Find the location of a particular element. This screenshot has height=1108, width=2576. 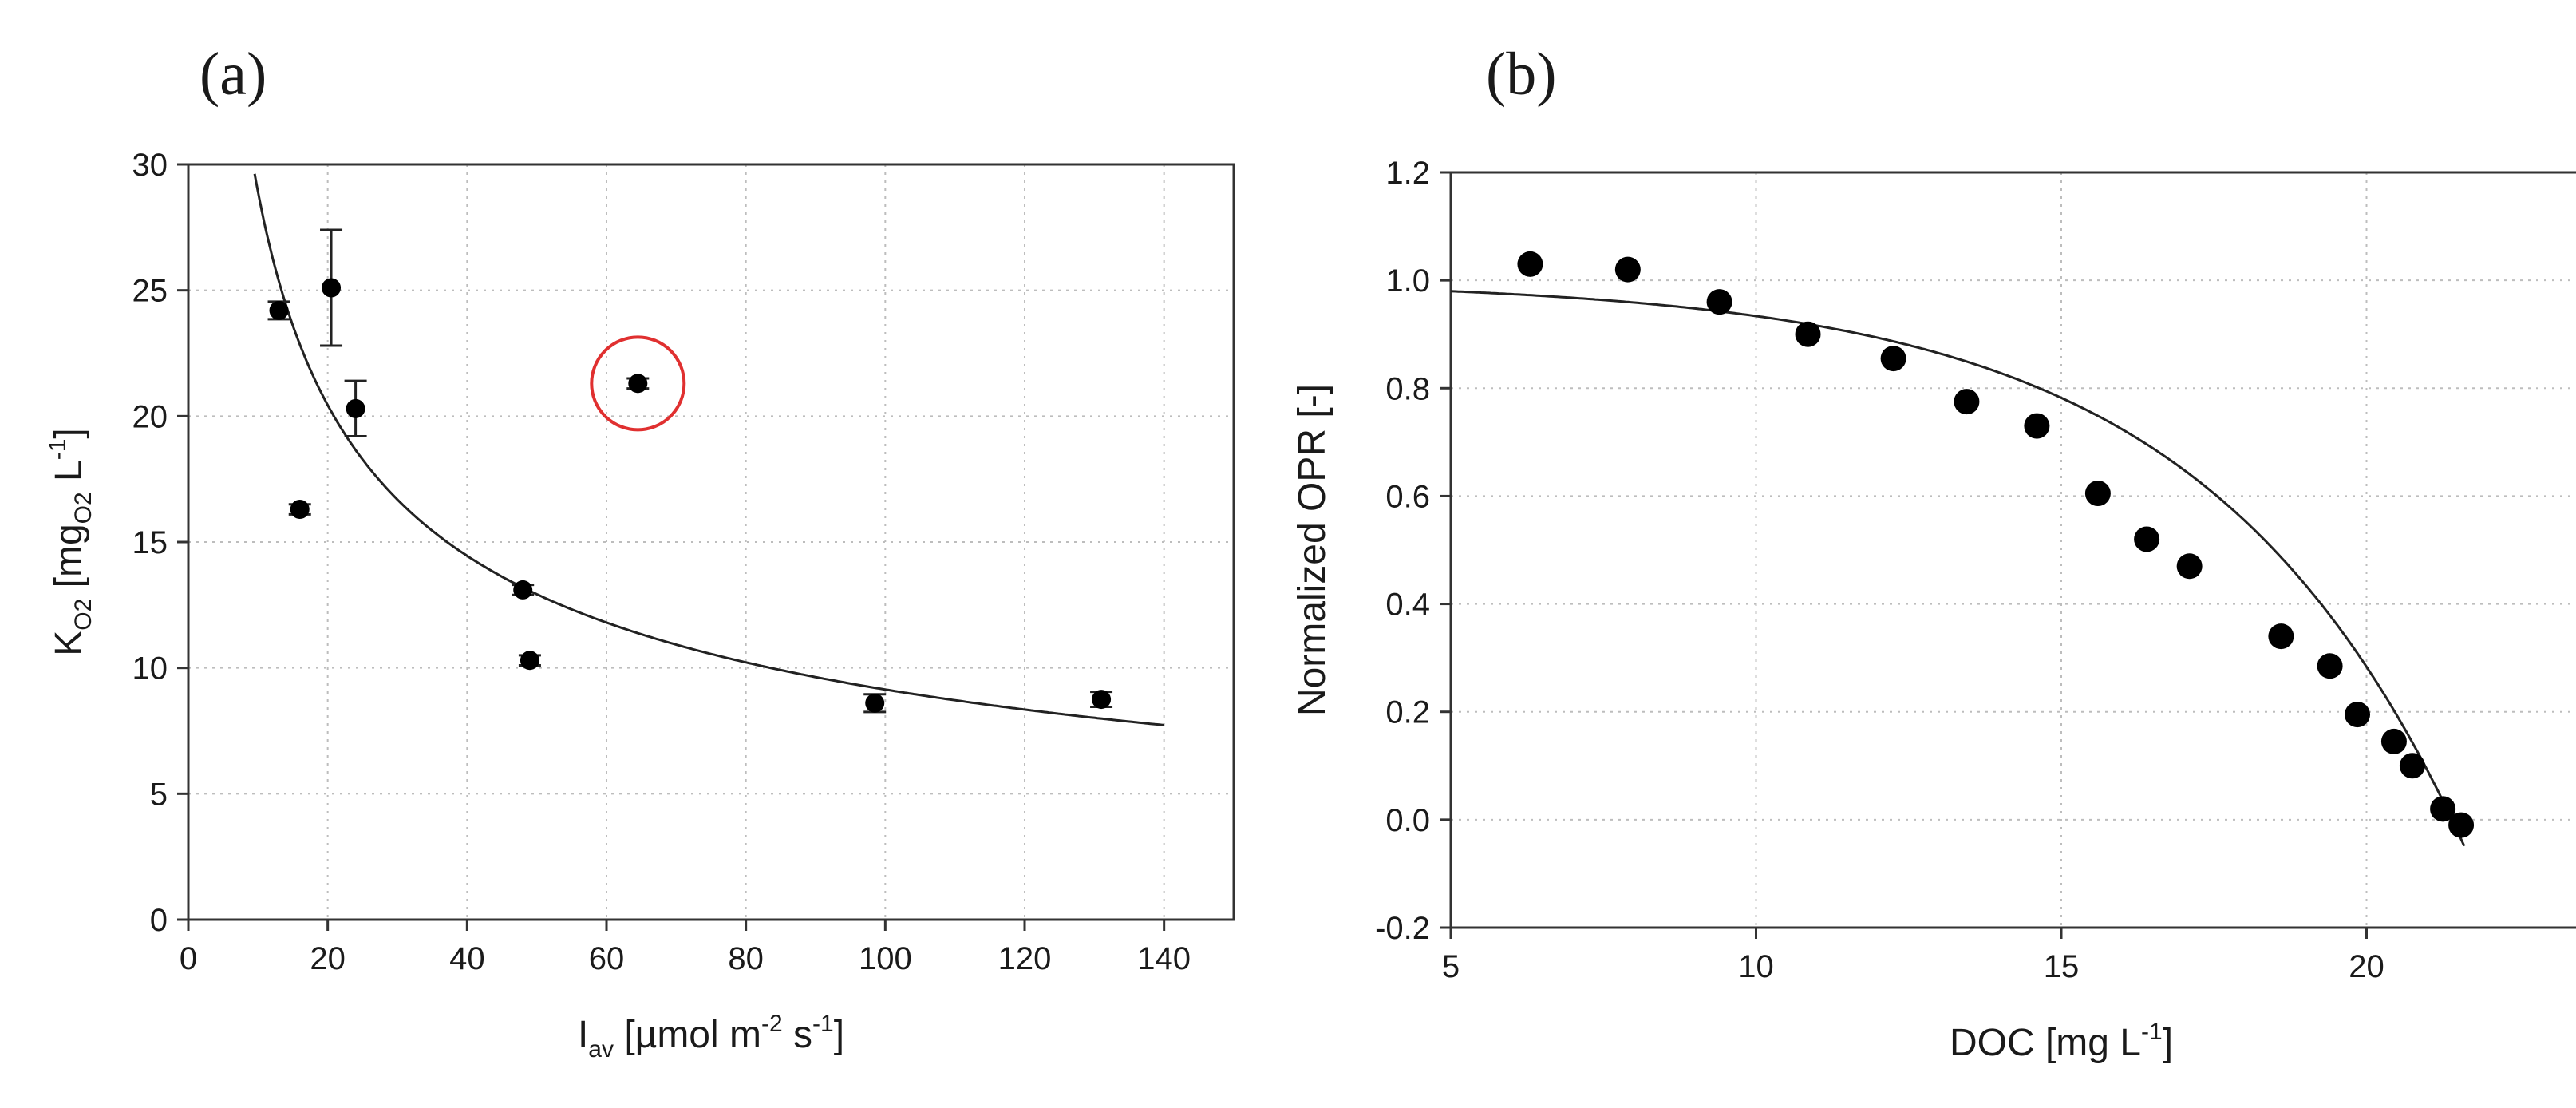

y-tick-label: 20 is located at coordinates (150, 417).